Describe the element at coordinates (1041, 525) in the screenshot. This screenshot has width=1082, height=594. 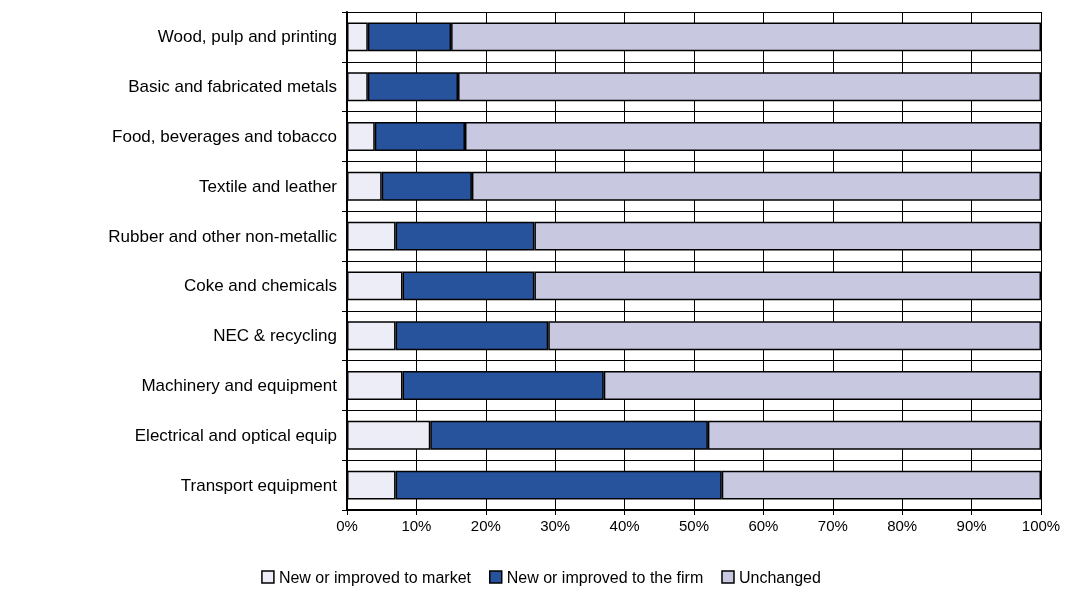
I see `x-tick-label: 100%` at that location.